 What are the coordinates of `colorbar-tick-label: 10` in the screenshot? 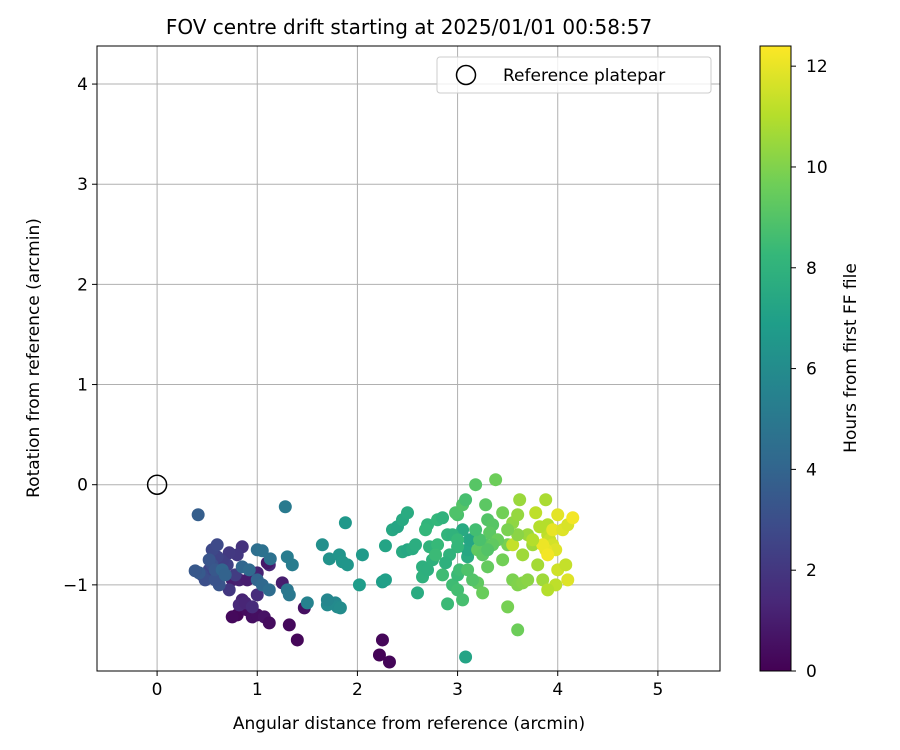 It's located at (817, 168).